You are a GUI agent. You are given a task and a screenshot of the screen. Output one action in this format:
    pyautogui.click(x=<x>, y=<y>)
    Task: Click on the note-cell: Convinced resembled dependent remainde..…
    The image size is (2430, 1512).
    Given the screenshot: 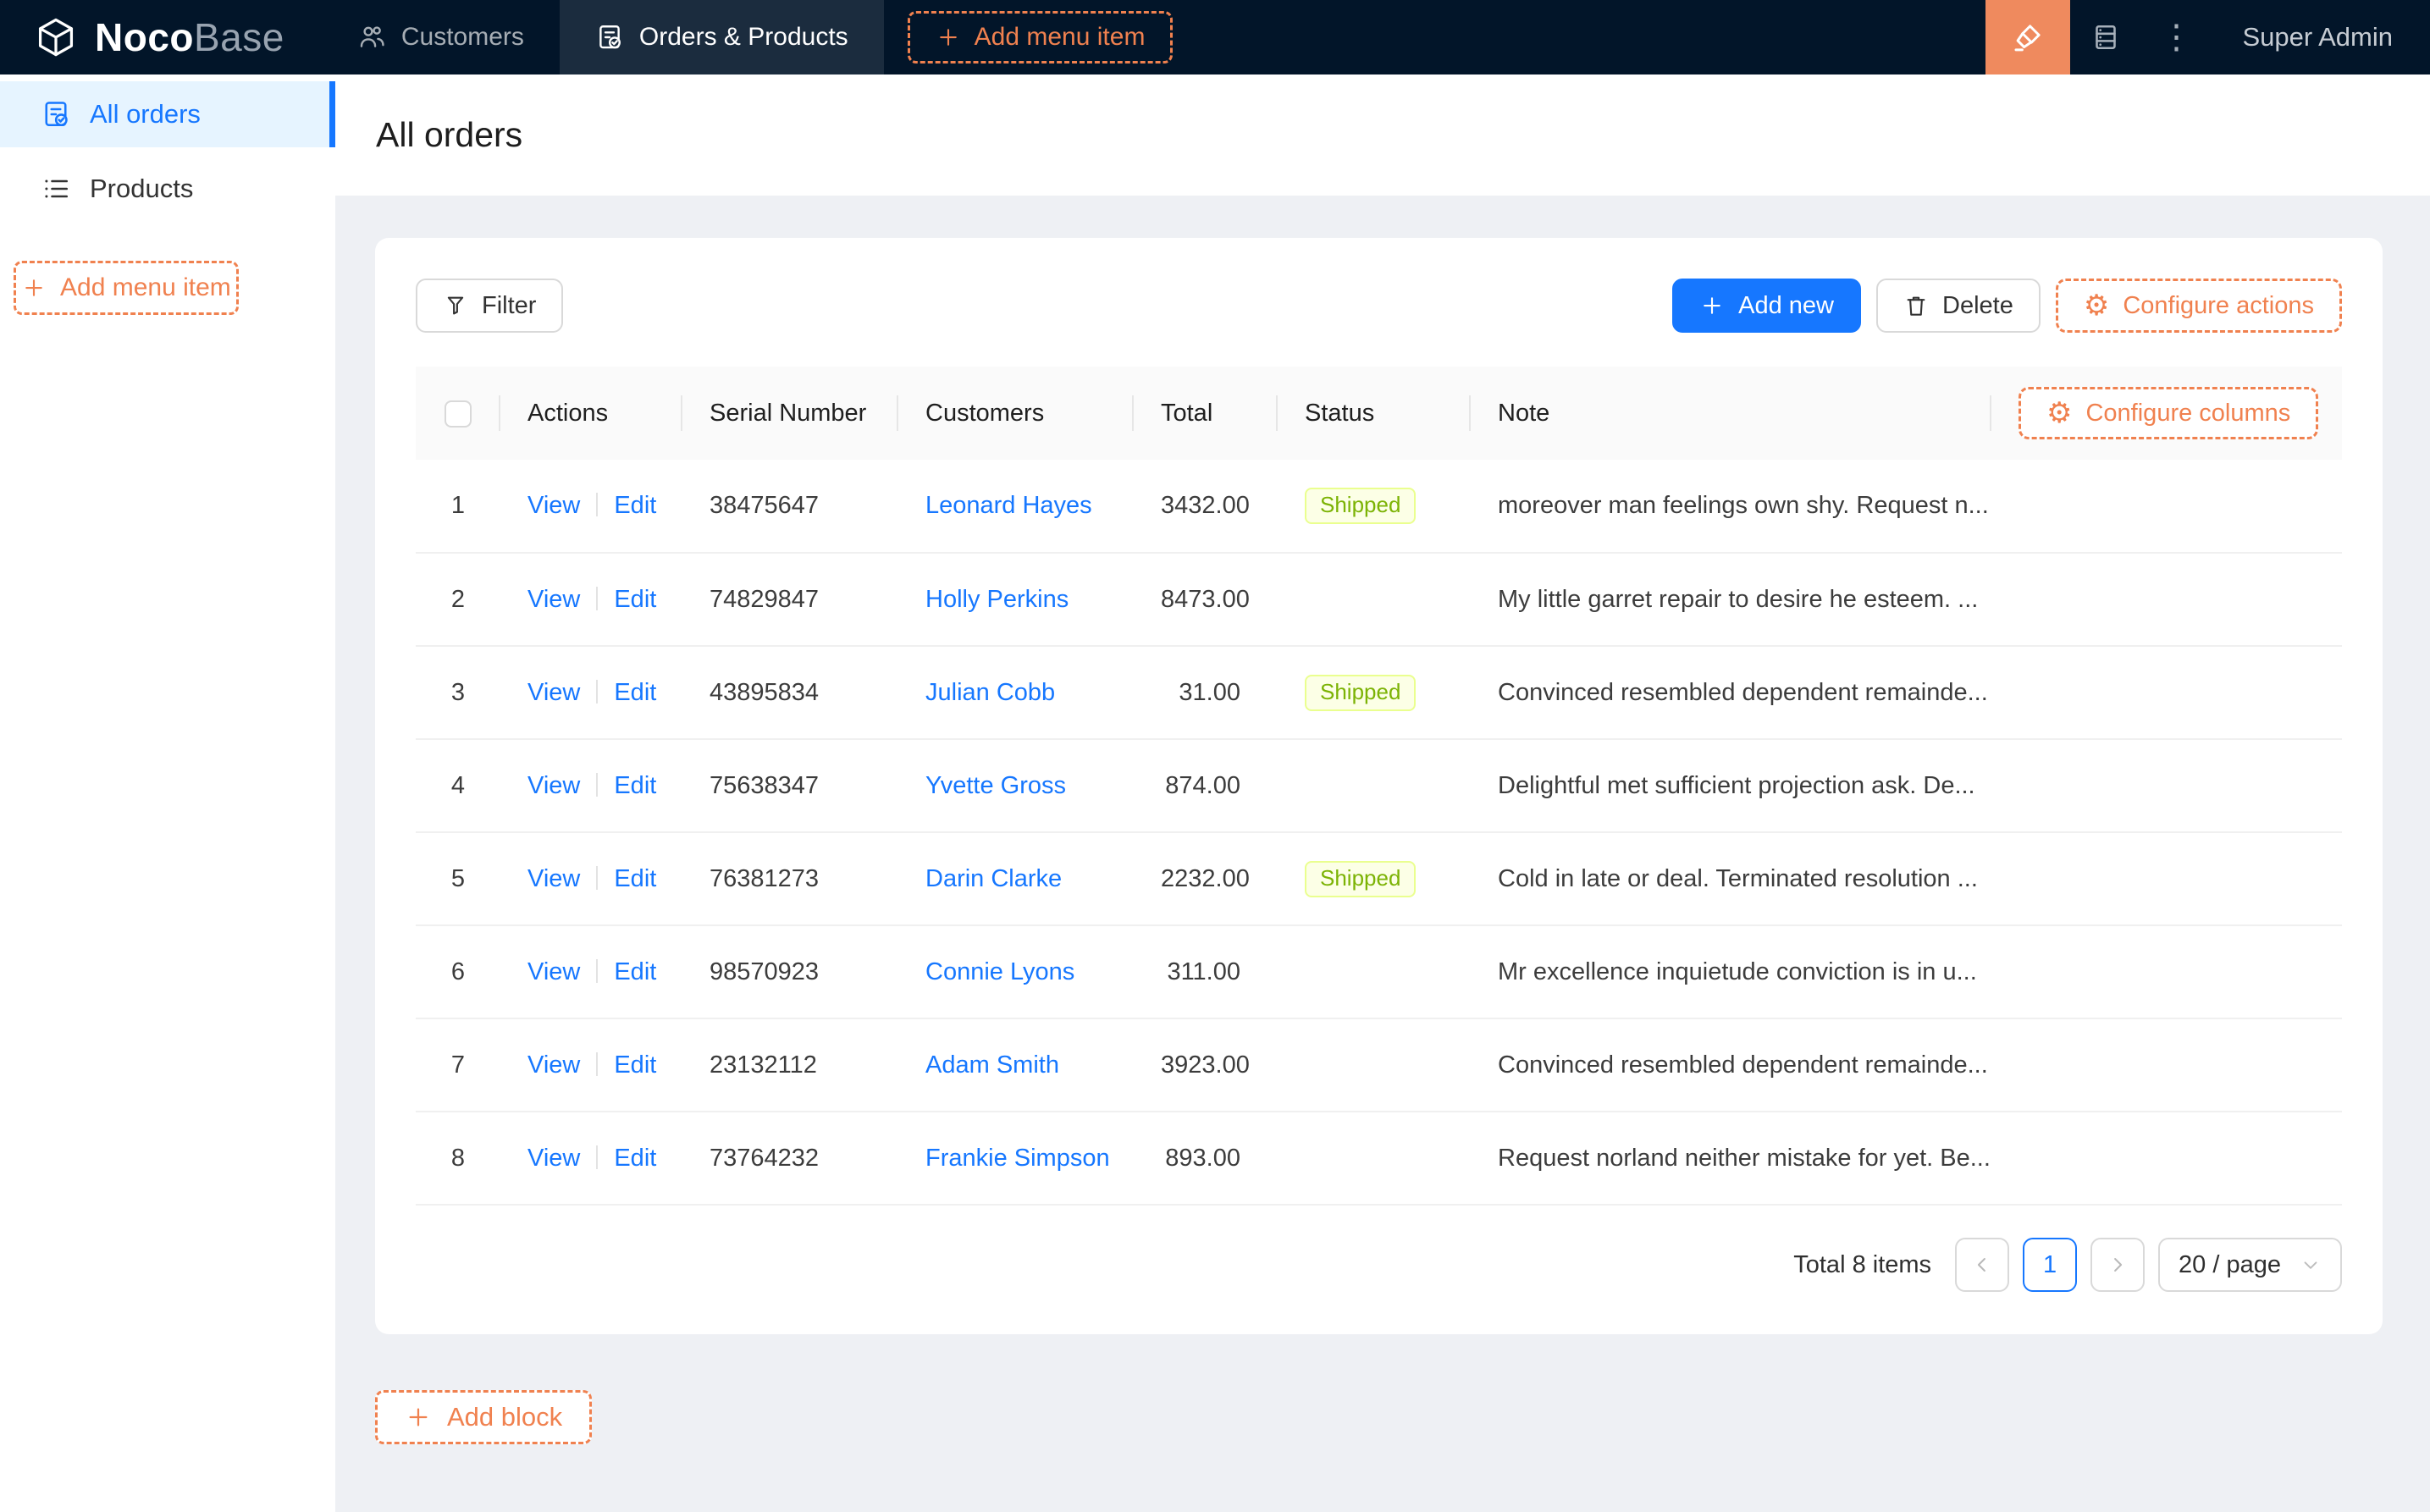 What is the action you would take?
    pyautogui.click(x=1731, y=693)
    